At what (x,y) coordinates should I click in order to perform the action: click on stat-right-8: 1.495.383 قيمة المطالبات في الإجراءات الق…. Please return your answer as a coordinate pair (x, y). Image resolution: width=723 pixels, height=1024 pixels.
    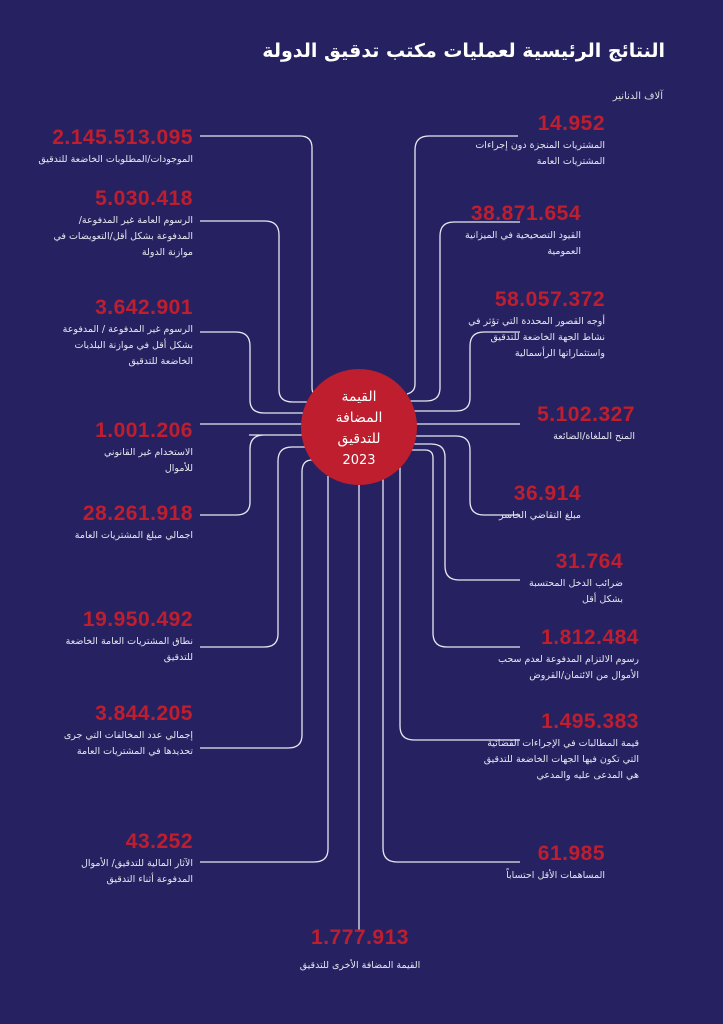
    Looking at the image, I should click on (556, 747).